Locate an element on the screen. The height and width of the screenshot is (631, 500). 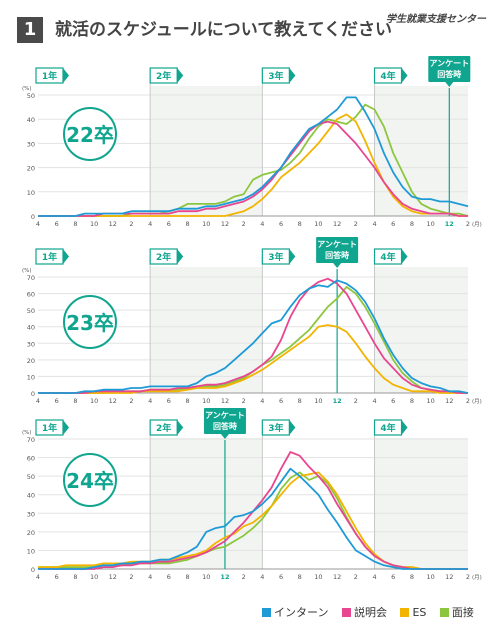
series-line-es is located at coordinates (253, 359).